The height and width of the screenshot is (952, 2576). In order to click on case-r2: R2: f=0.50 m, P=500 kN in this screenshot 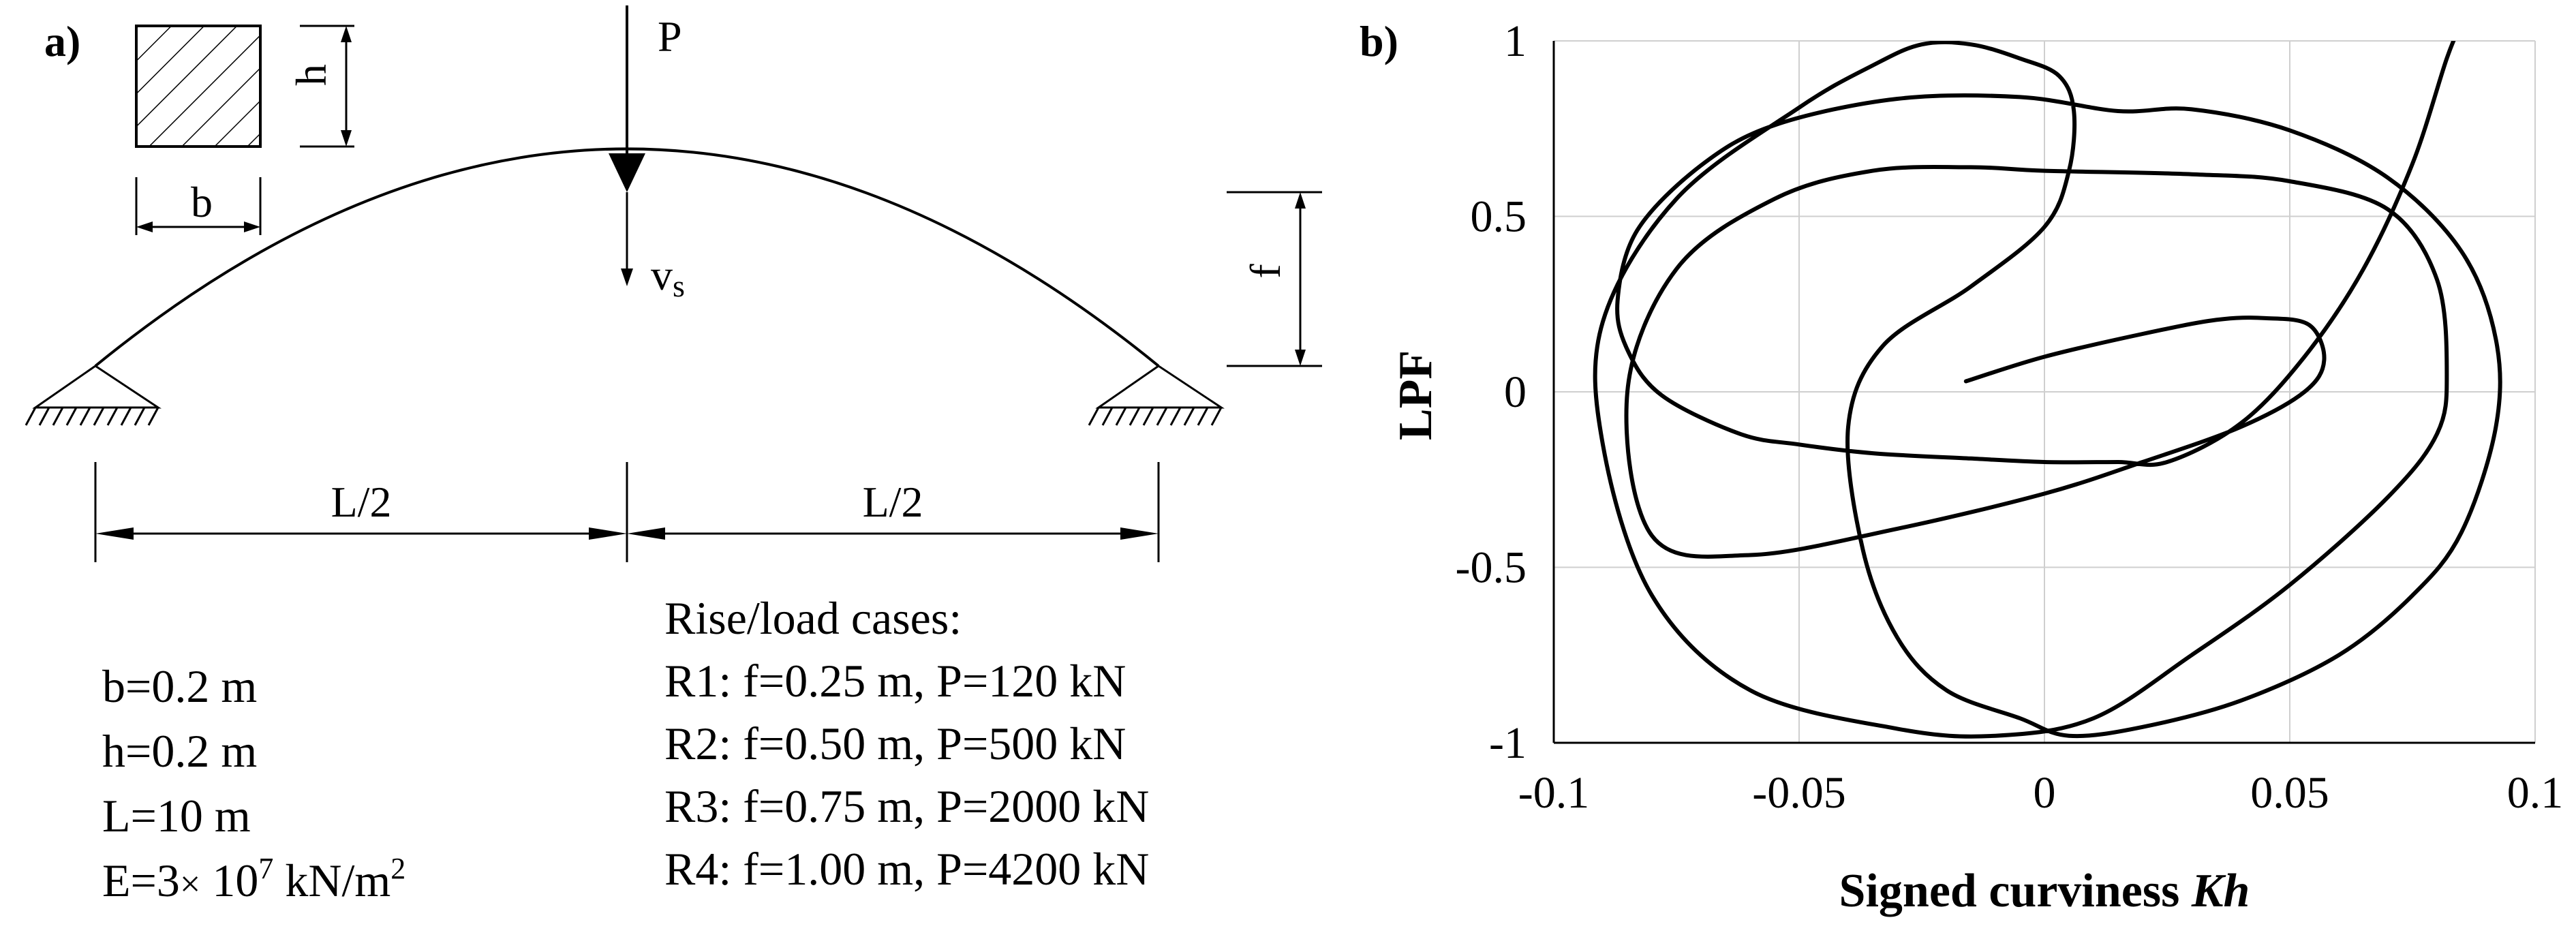, I will do `click(895, 743)`.